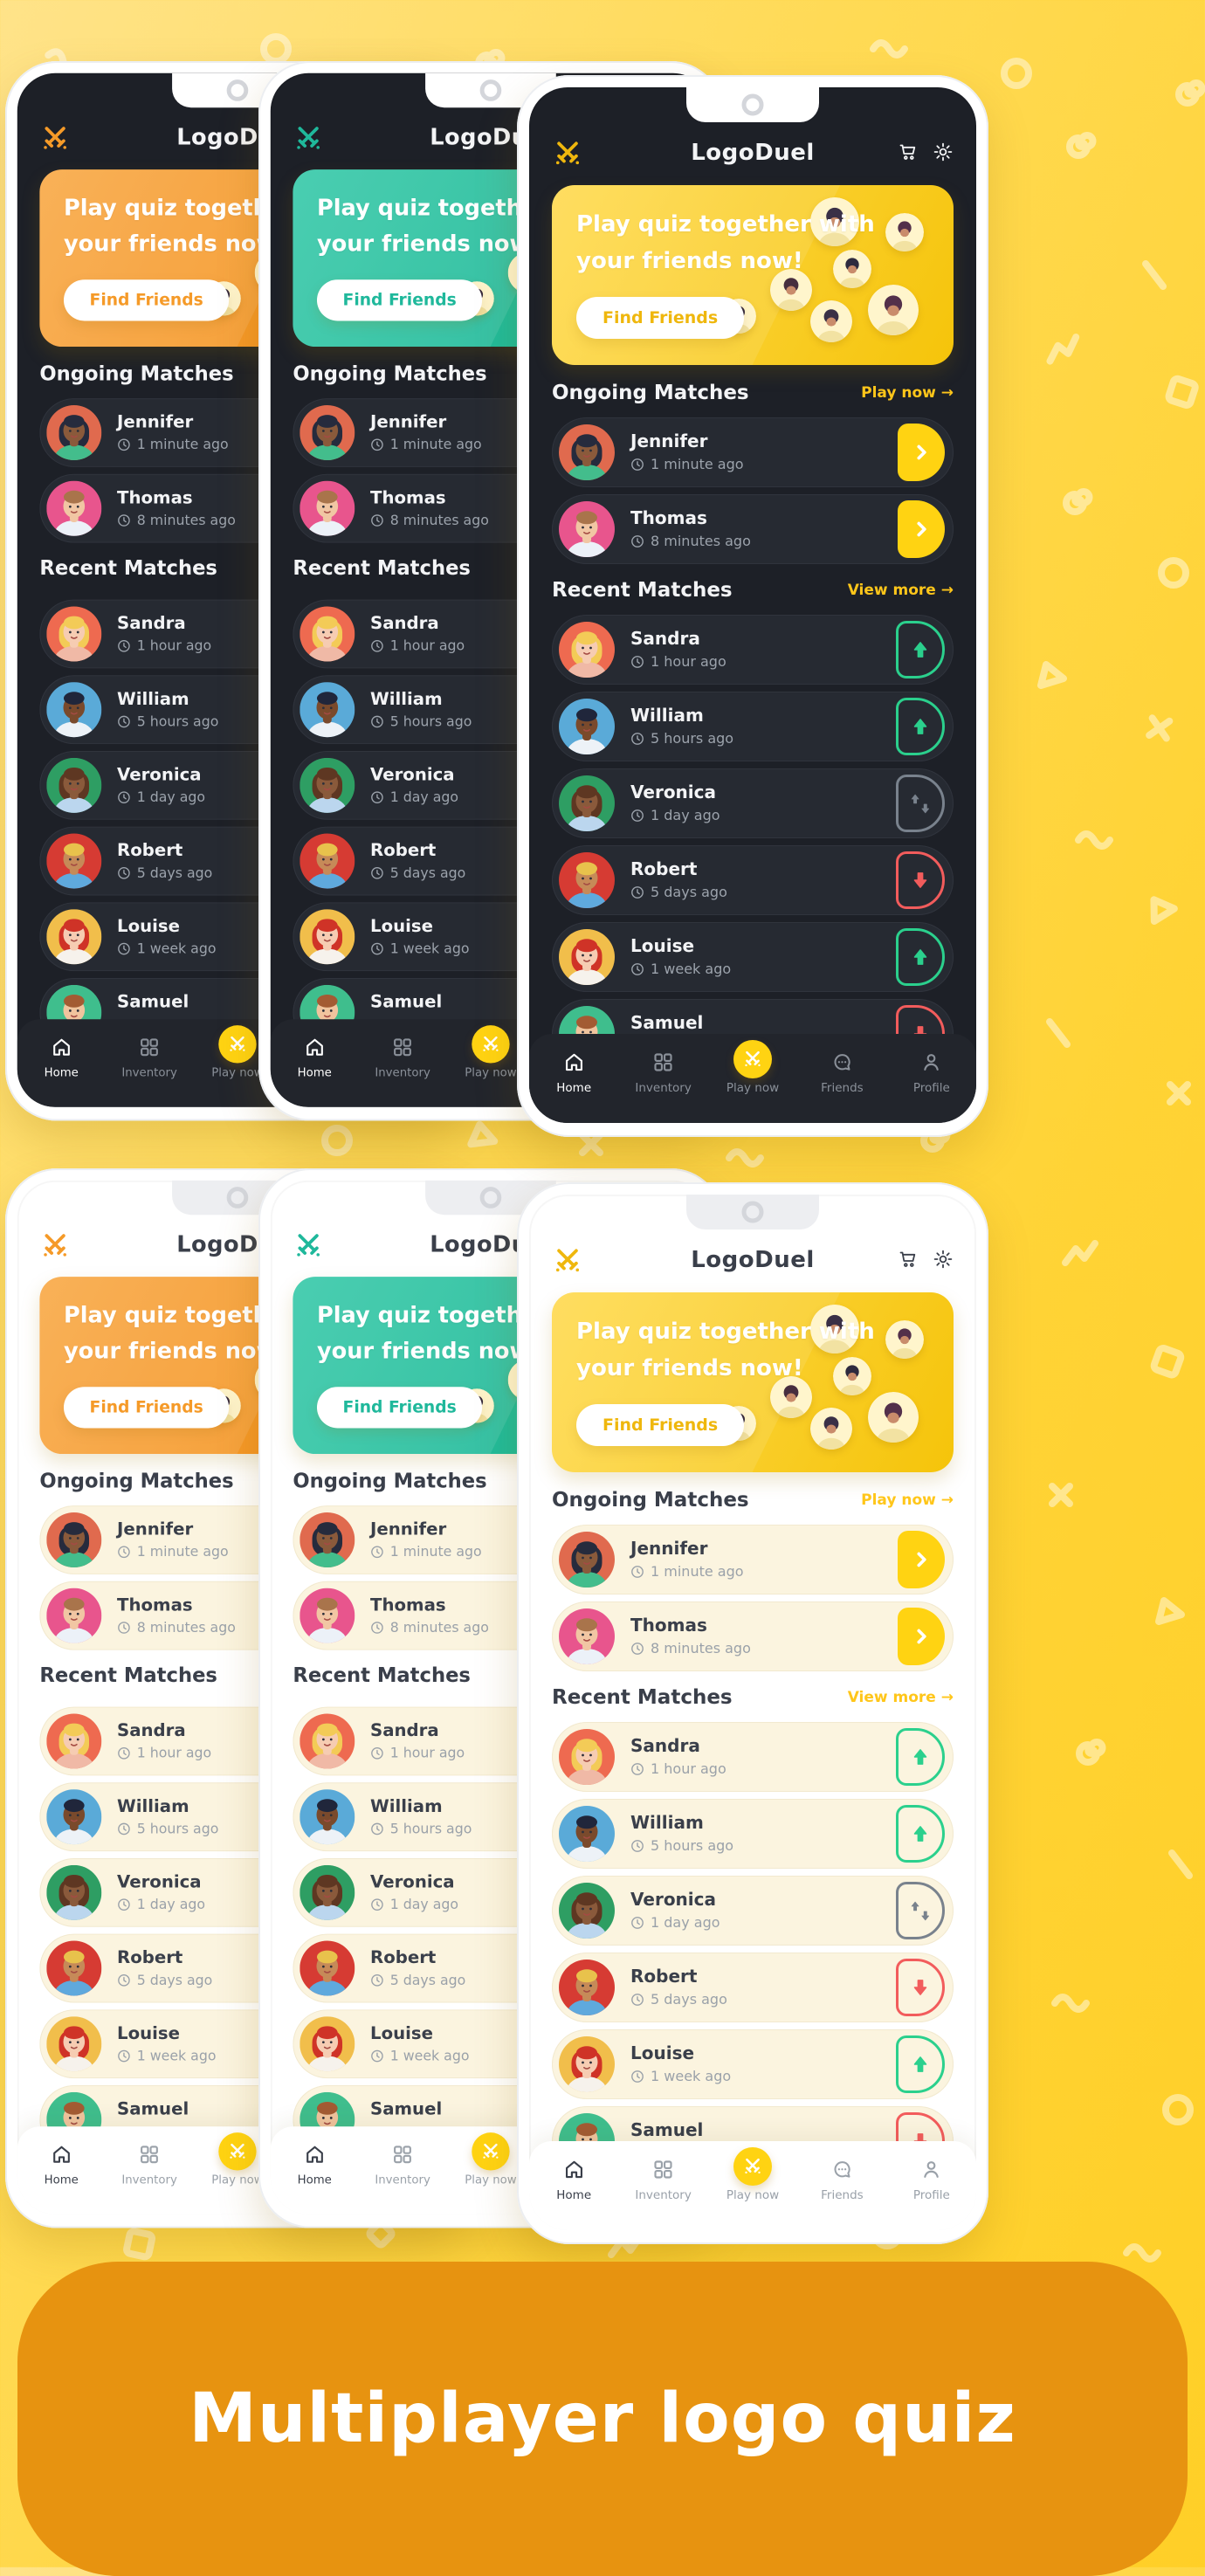  Describe the element at coordinates (920, 880) in the screenshot. I see `match-result-loss-badge` at that location.